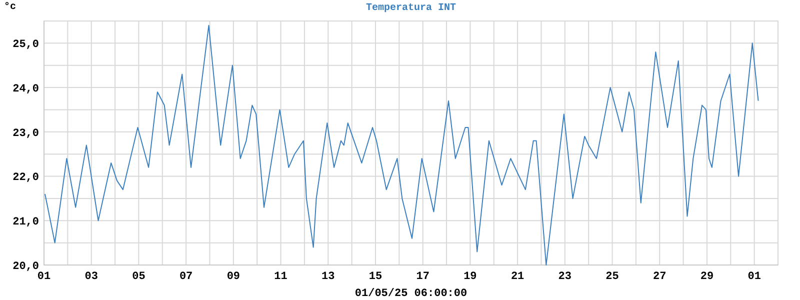 This screenshot has width=800, height=300. I want to click on x-tick-label: 29, so click(707, 277).